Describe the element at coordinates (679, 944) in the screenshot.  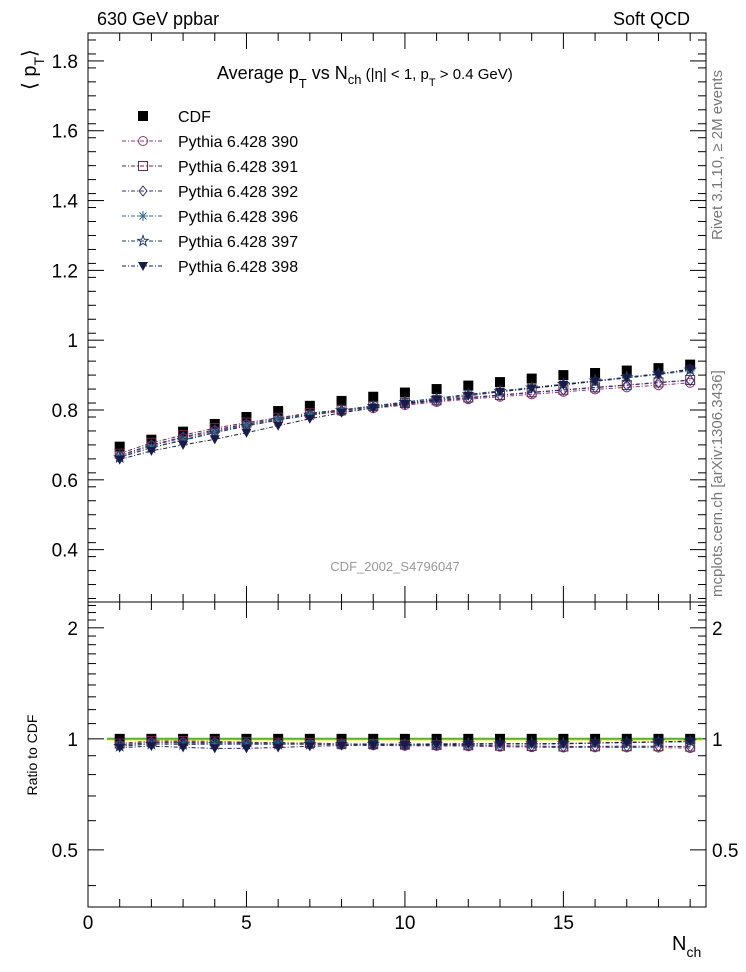
I see `xlabel-main: N` at that location.